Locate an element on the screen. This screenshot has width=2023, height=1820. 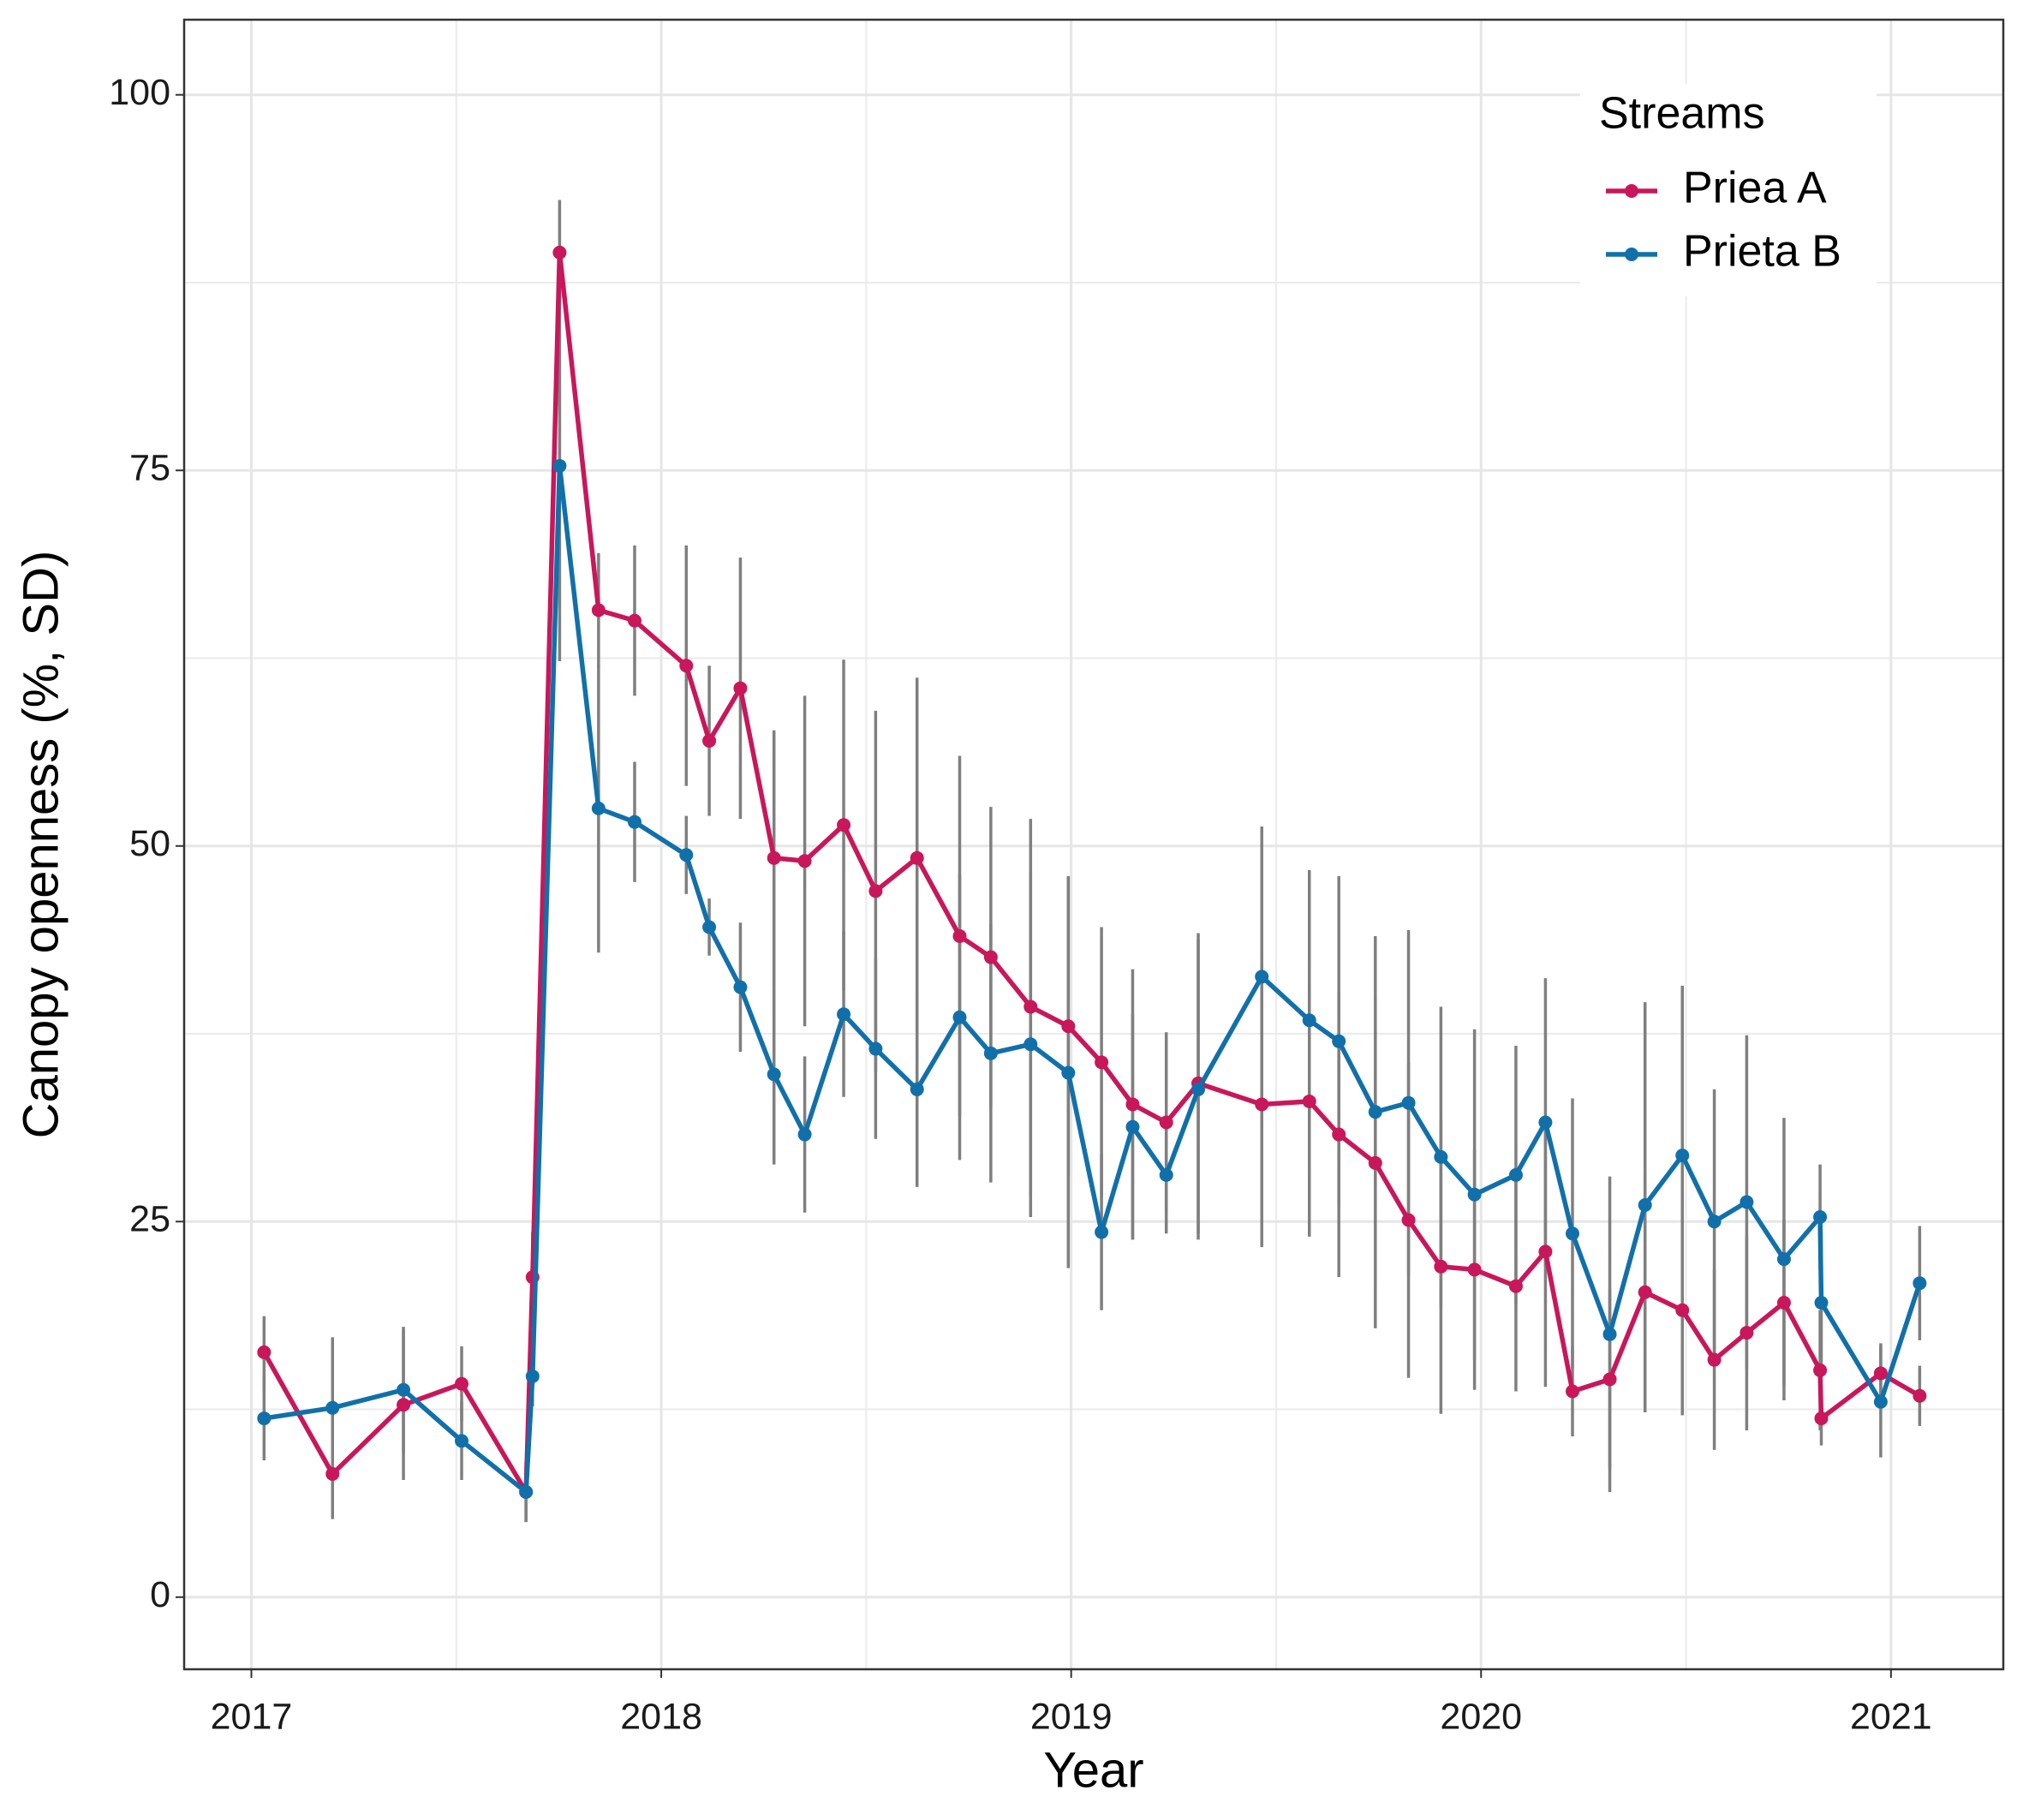
y-tick-label: 25 is located at coordinates (149, 1219).